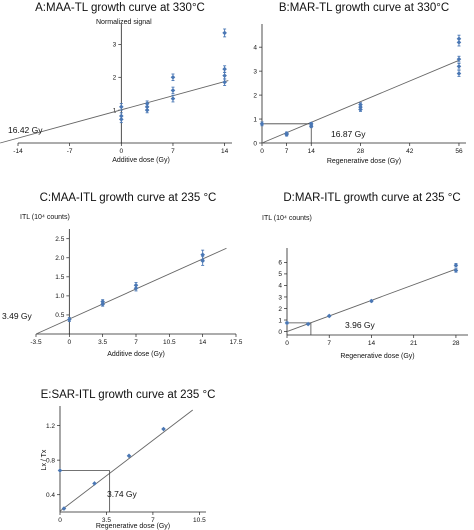  I want to click on x-tick-label: -14, so click(18, 151).